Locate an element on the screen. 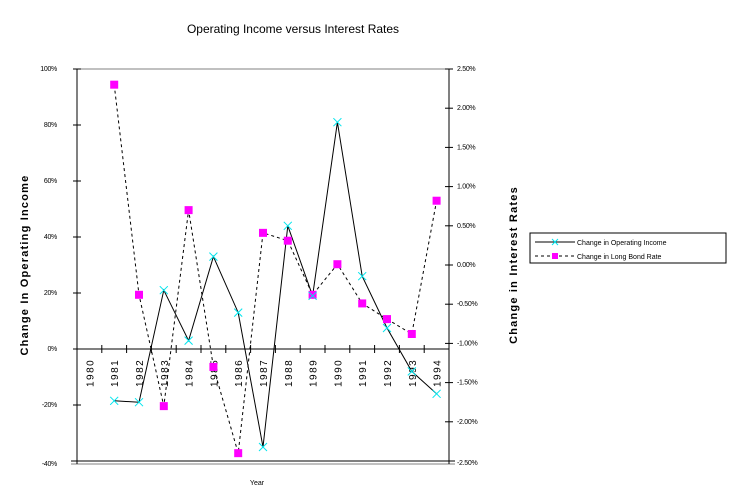 This screenshot has height=500, width=731. legend-label: Change in Operating Income is located at coordinates (622, 243).